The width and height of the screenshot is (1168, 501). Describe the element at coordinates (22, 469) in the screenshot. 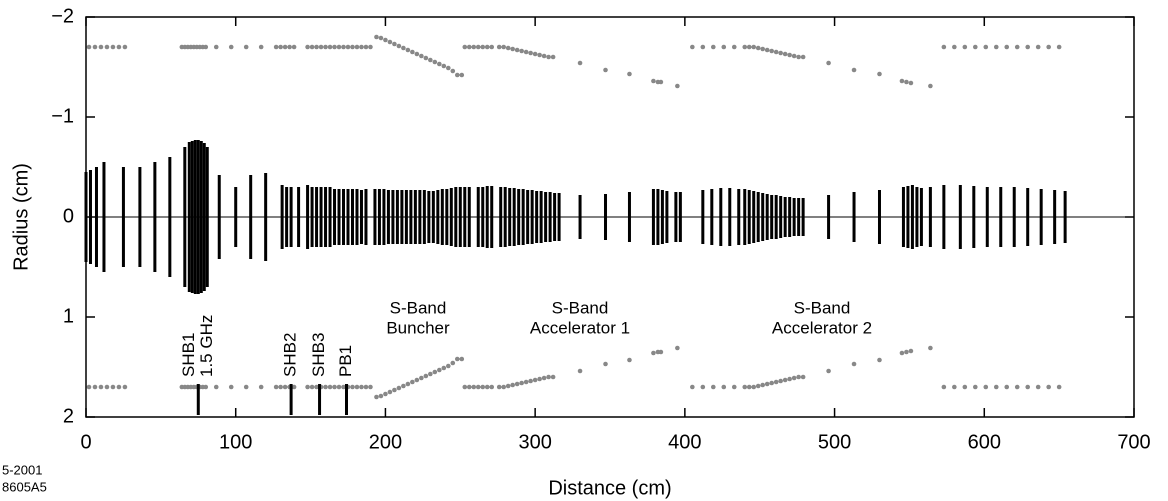

I see `footnote: 5-2001` at that location.